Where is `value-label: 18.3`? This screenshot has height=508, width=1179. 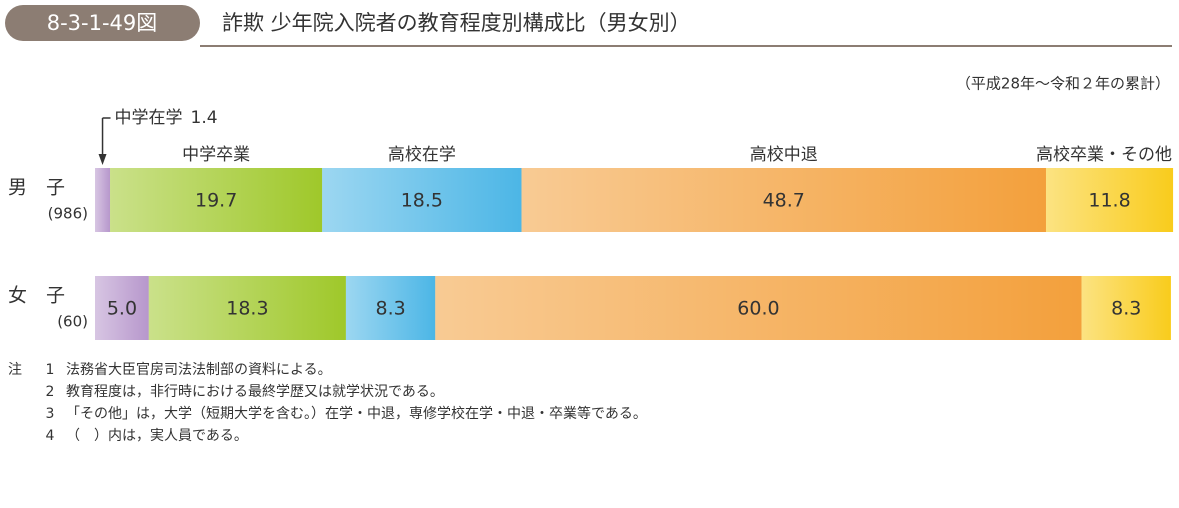
value-label: 18.3 is located at coordinates (247, 309).